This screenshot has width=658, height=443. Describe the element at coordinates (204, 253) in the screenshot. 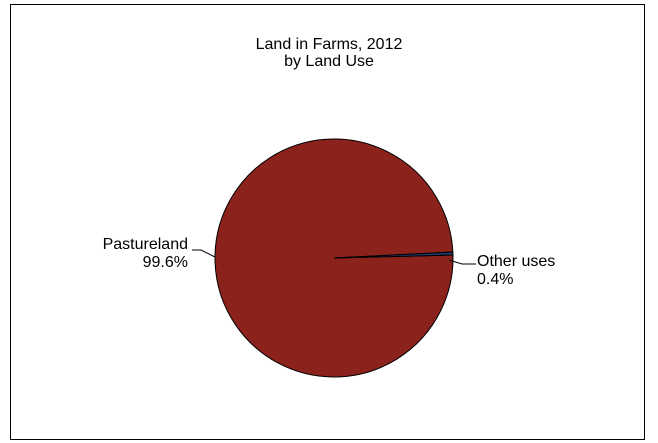

I see `leader-line-pastureland` at that location.